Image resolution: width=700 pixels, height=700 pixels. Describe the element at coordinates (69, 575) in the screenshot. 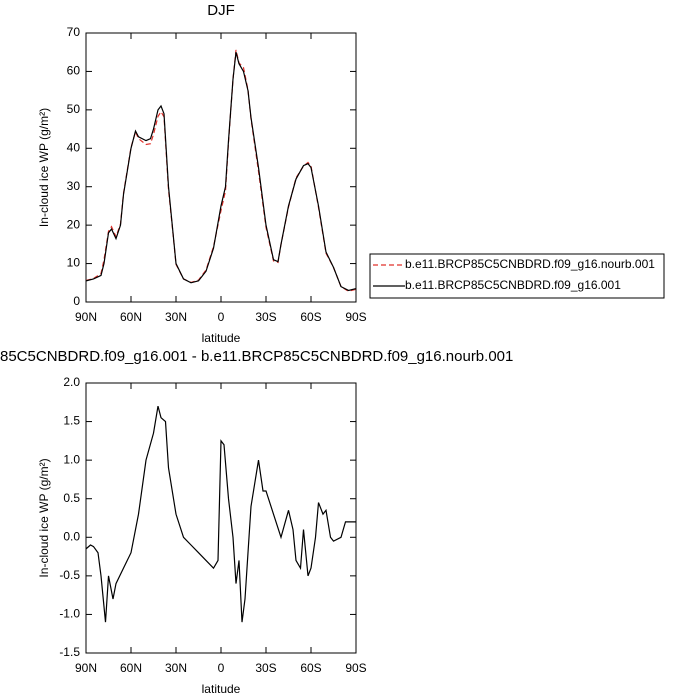

I see `y-tick-label: -0.5` at that location.